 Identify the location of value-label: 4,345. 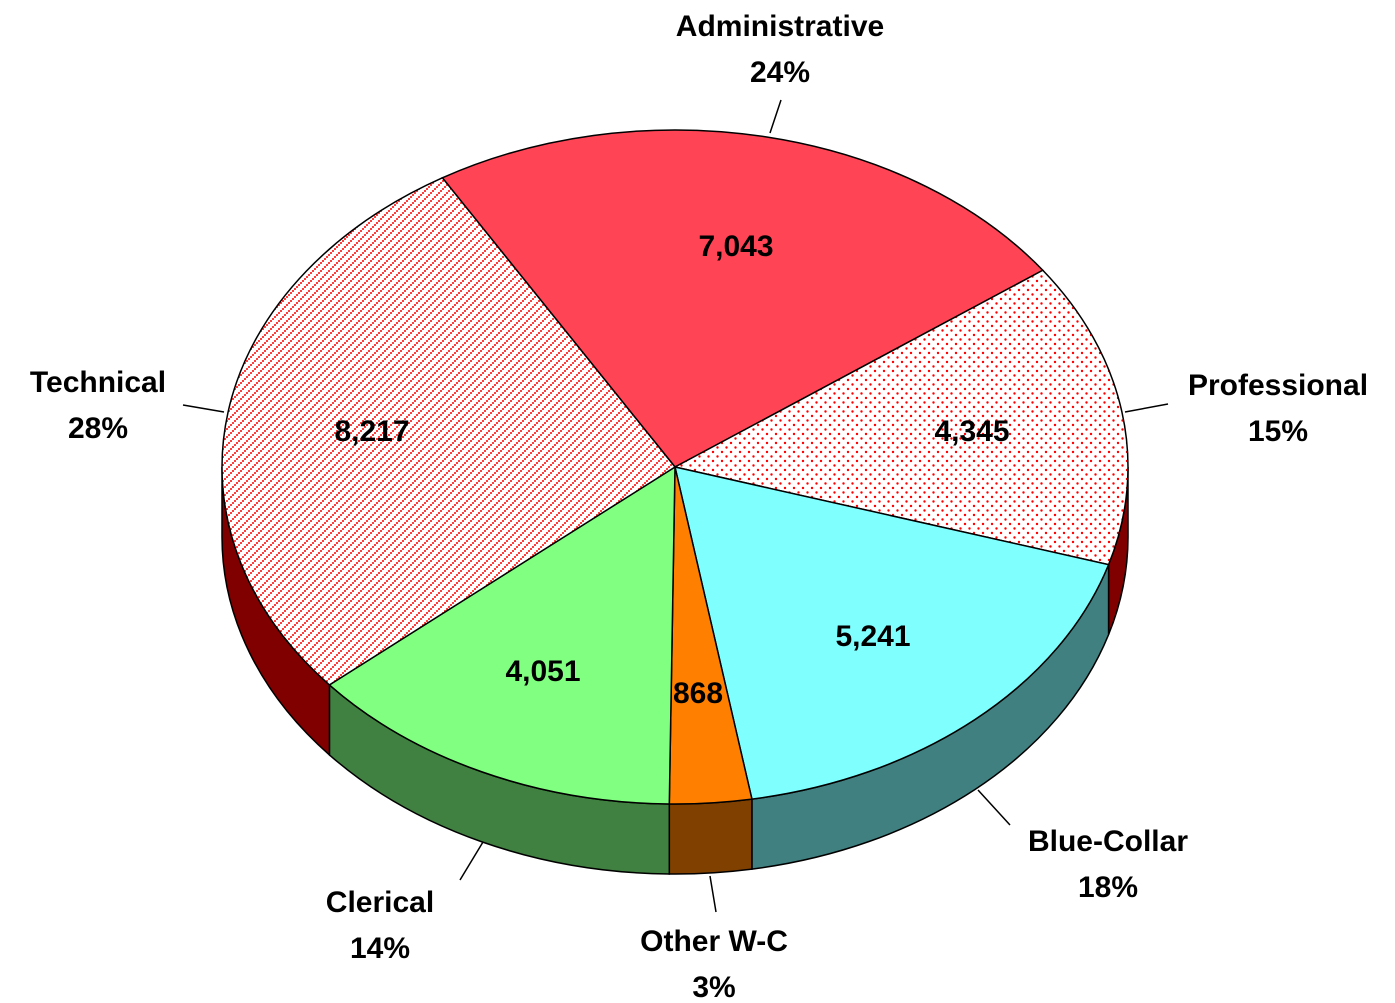
(971, 431).